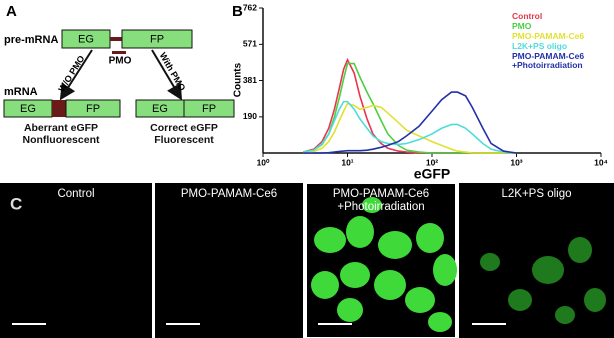  I want to click on y-tick-label: 190, so click(250, 116).